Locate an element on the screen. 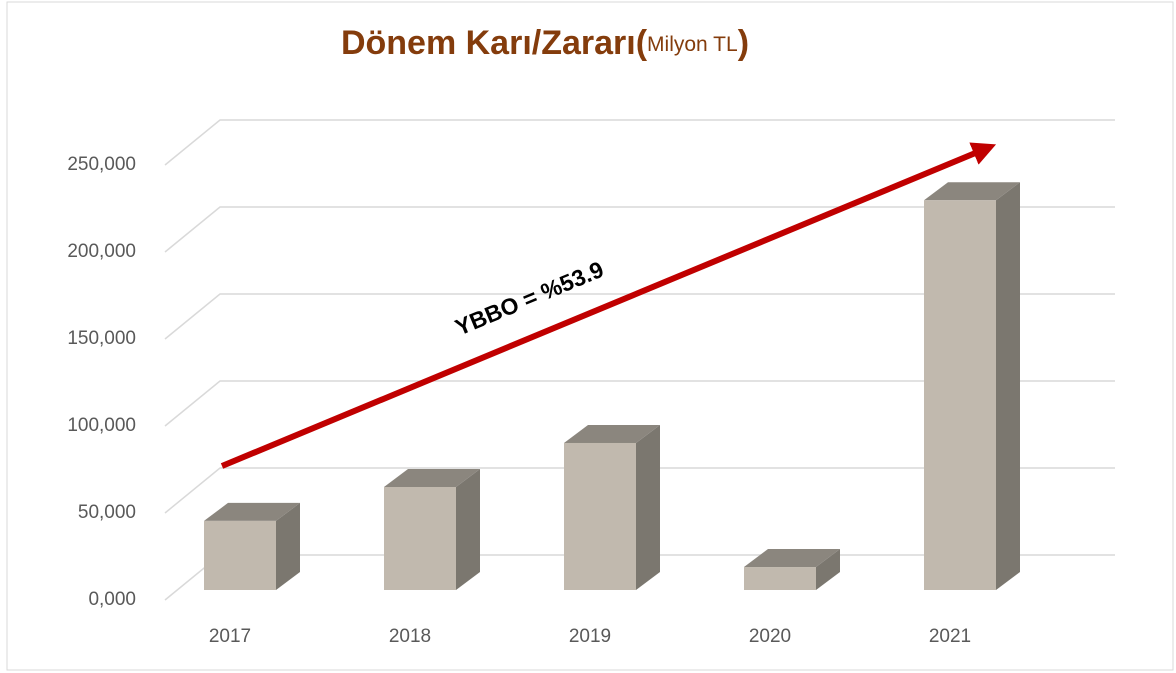 The image size is (1176, 673). x-tick-label: 2020 is located at coordinates (770, 636).